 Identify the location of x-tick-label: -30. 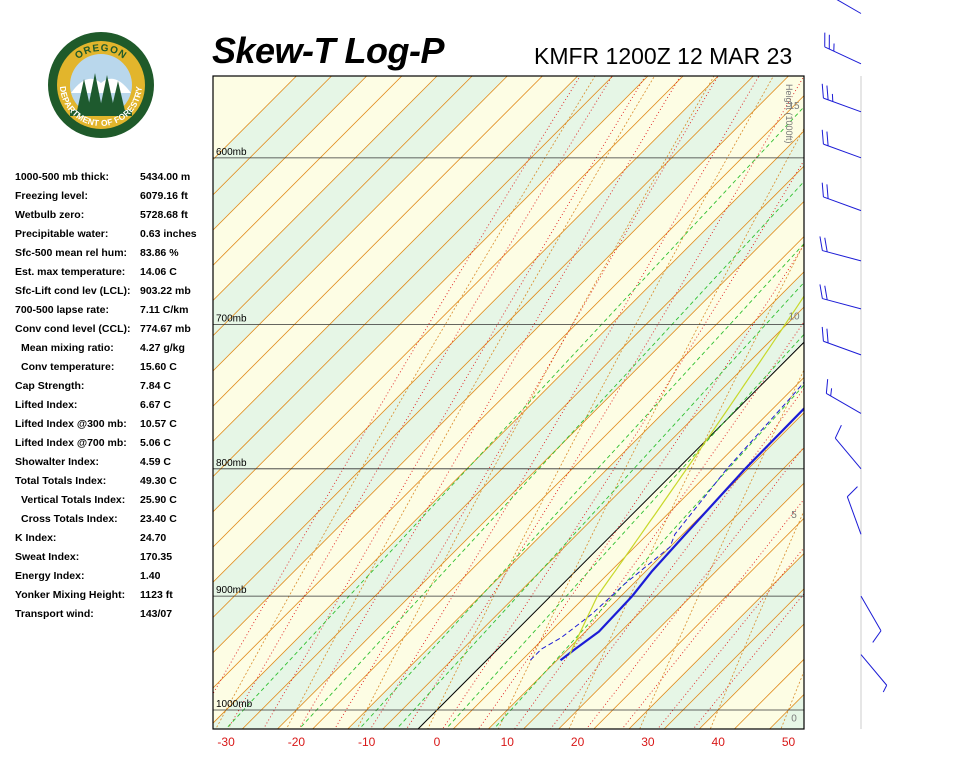
(226, 742).